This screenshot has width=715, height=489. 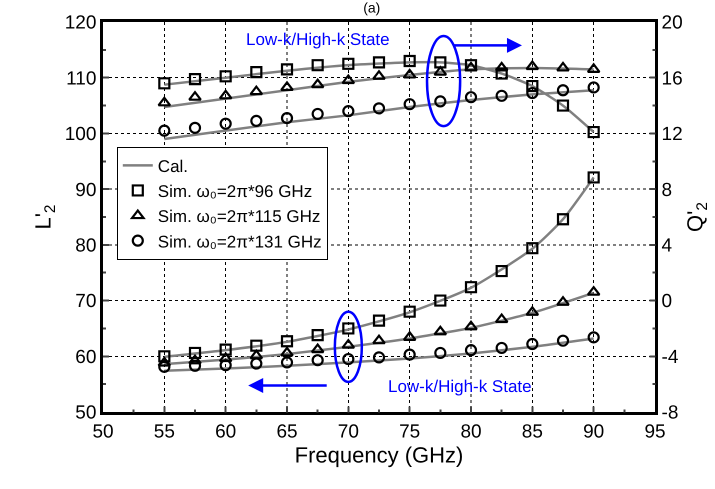 I want to click on x-tick-label: 90, so click(x=593, y=432).